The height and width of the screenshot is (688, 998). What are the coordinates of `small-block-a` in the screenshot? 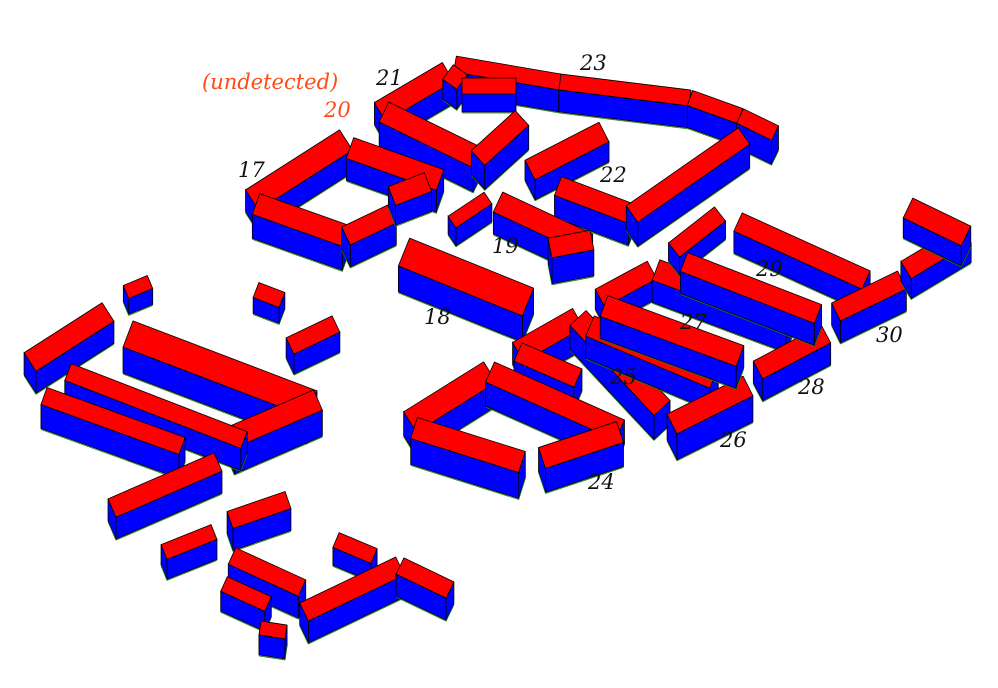 It's located at (138, 295).